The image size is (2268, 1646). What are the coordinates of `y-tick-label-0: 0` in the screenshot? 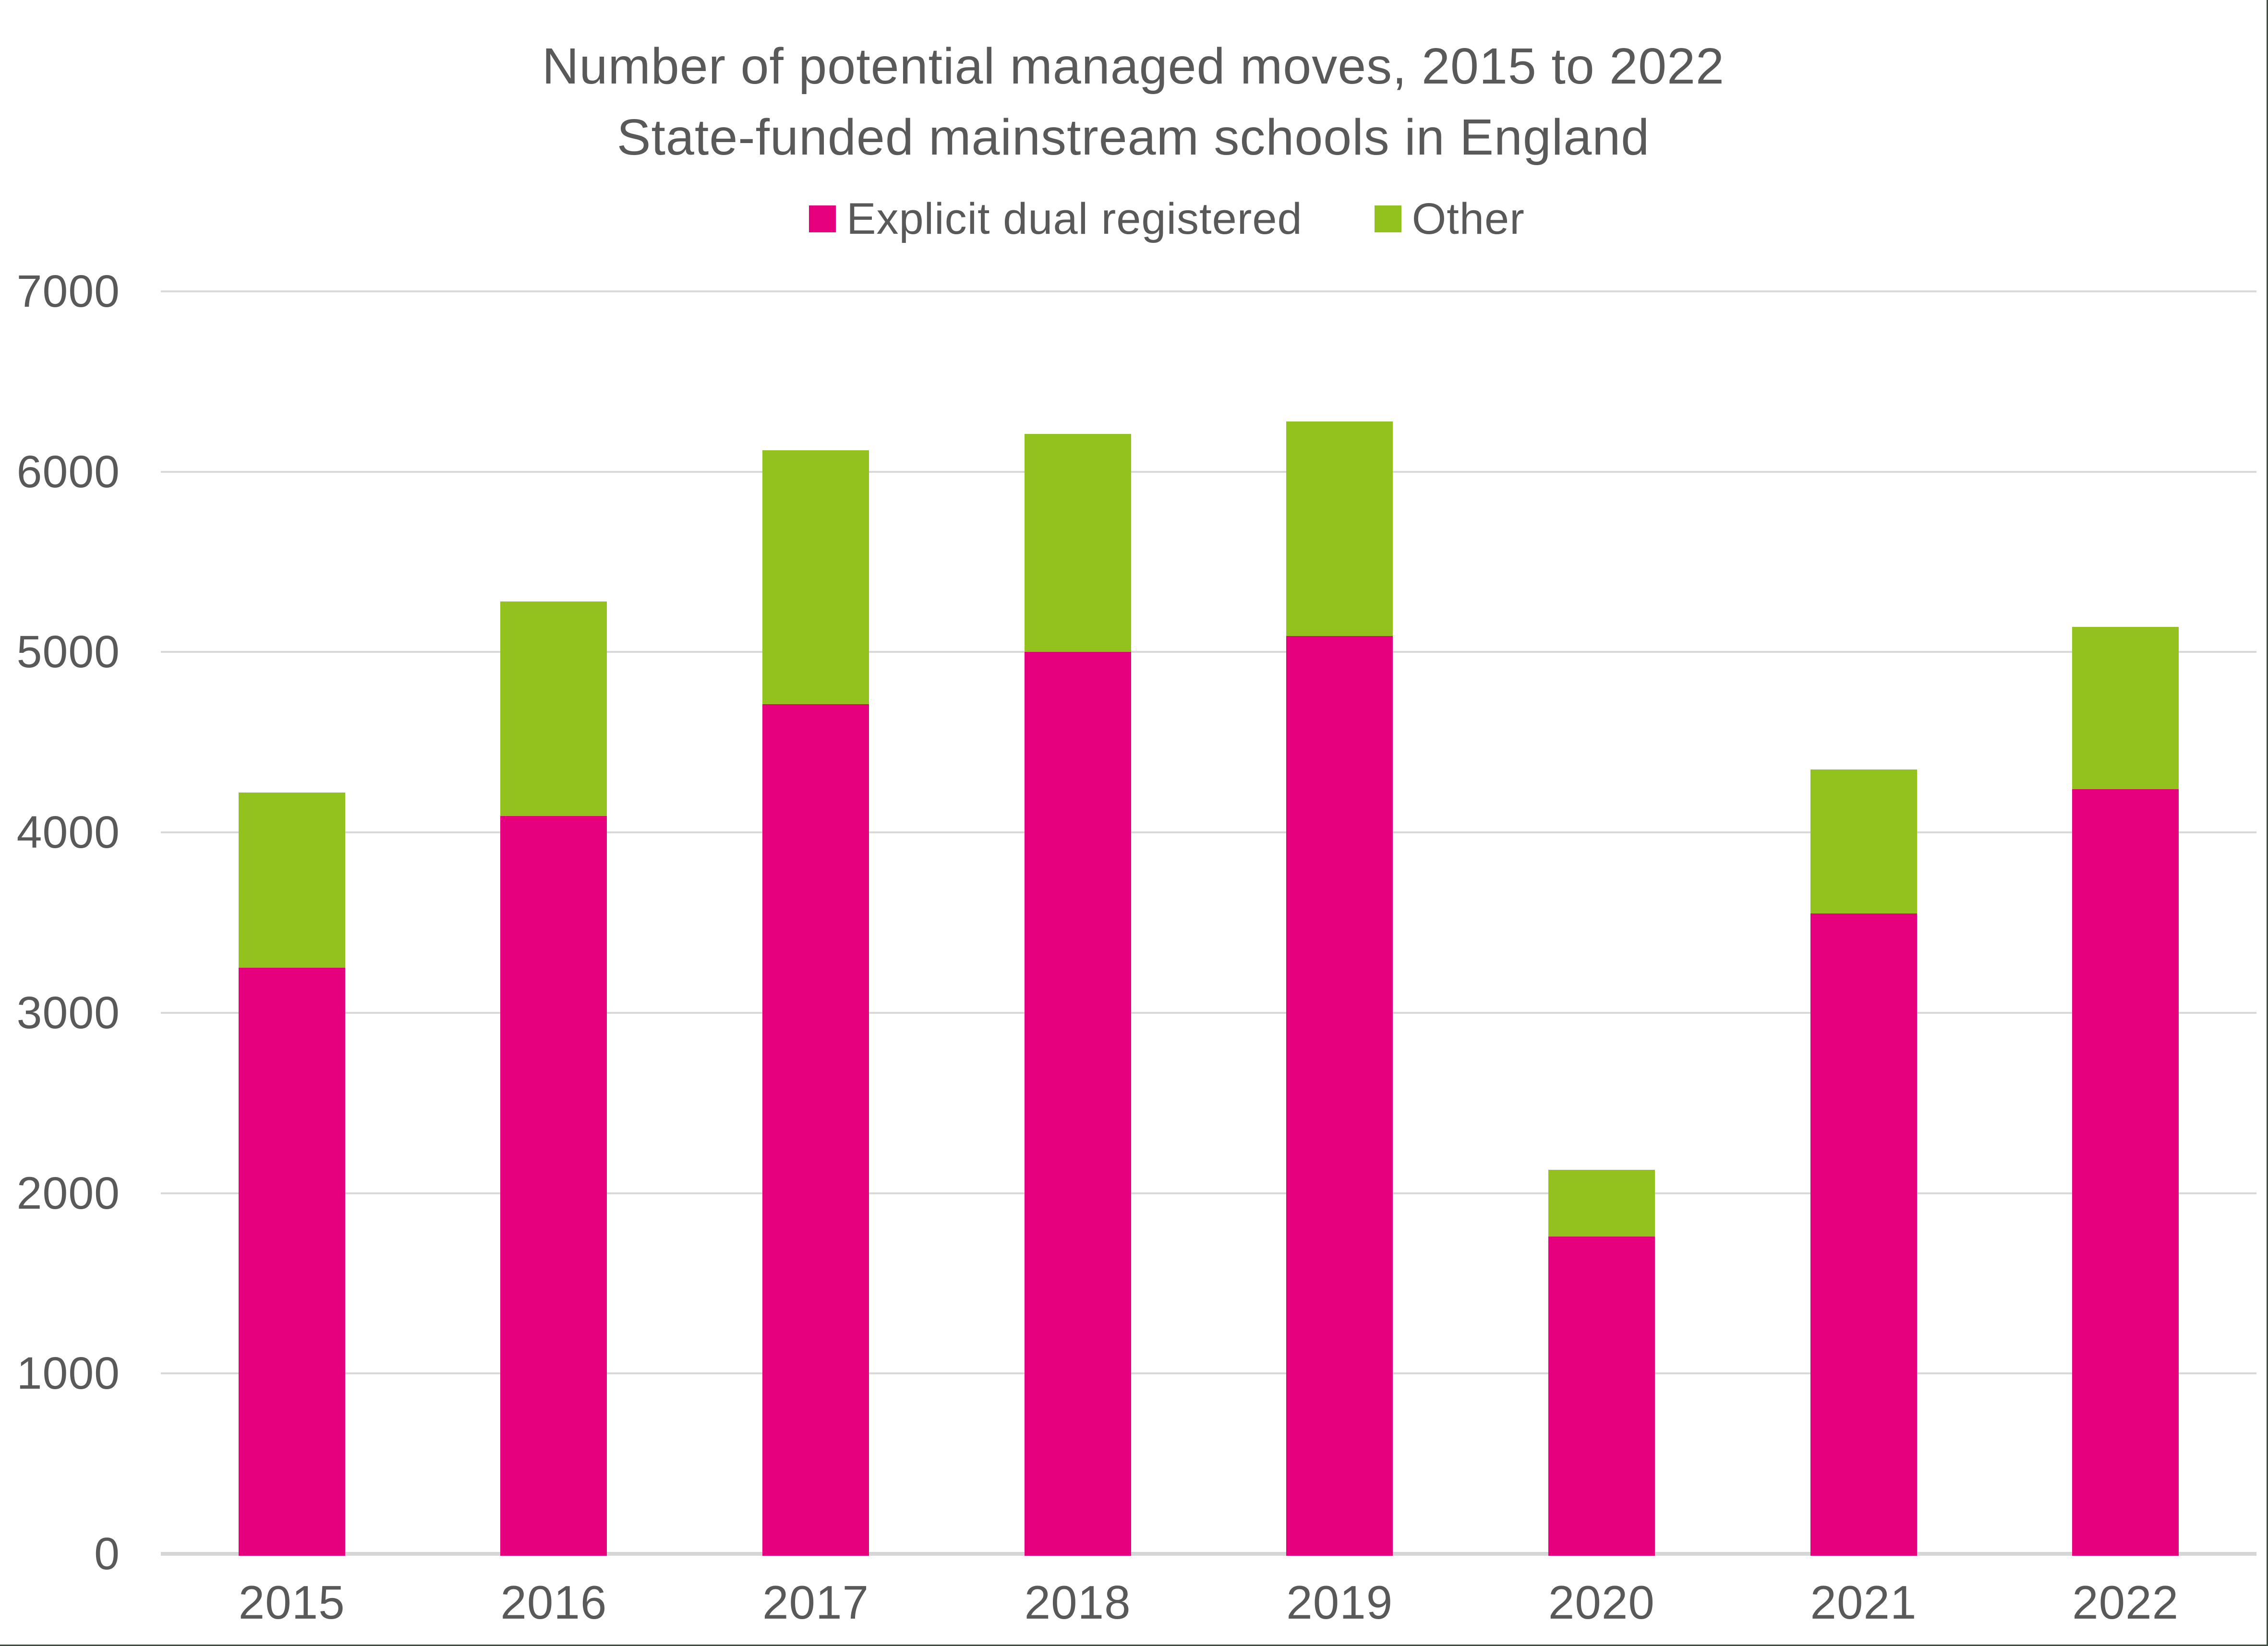 It's located at (107, 1553).